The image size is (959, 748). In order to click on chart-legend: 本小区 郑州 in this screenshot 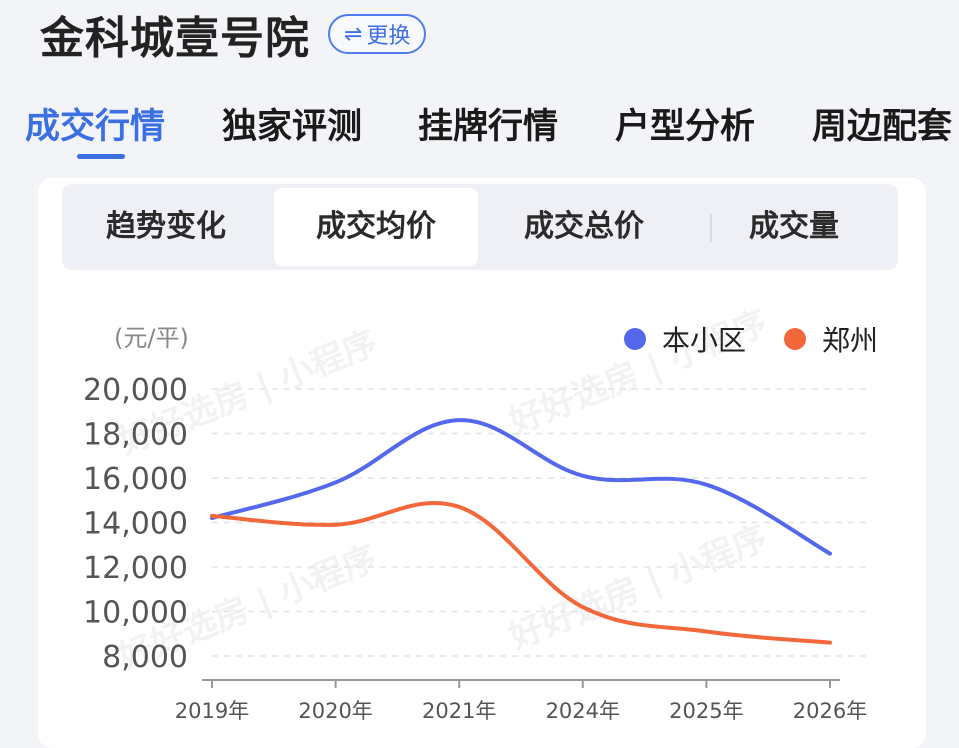, I will do `click(751, 340)`.